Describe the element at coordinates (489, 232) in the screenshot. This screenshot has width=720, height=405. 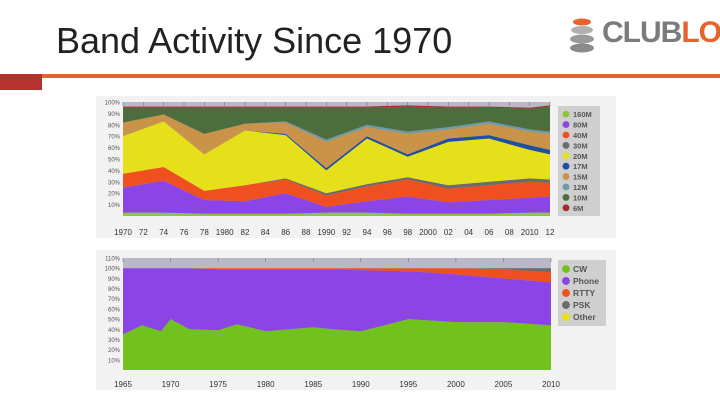
I see `x-tick-label: 06` at that location.